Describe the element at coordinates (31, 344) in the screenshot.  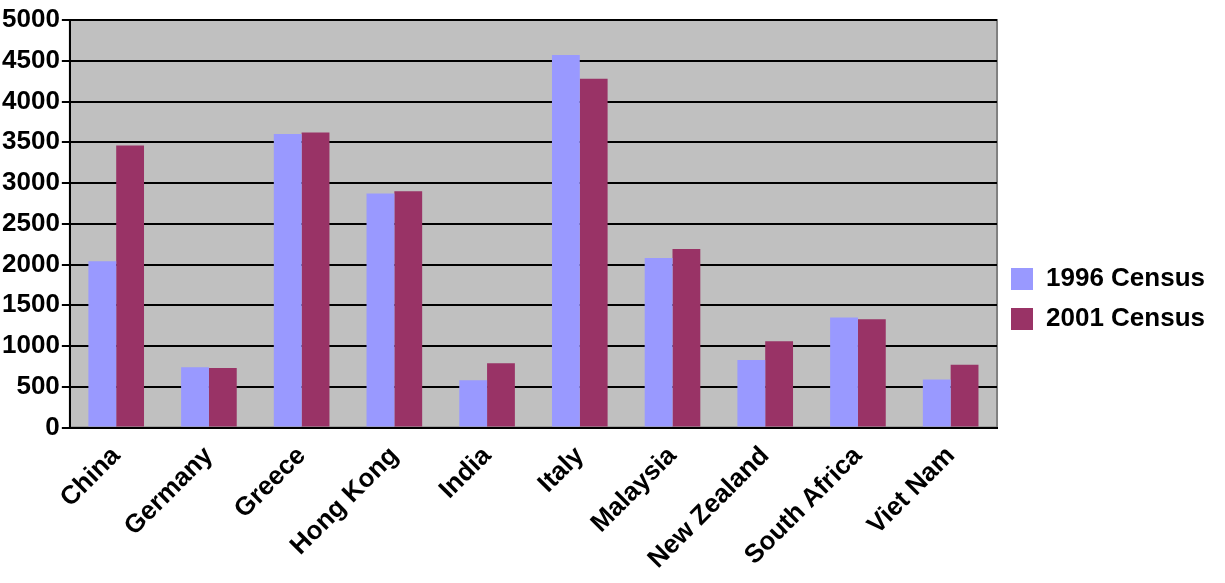
I see `y-tick-label: 1000` at that location.